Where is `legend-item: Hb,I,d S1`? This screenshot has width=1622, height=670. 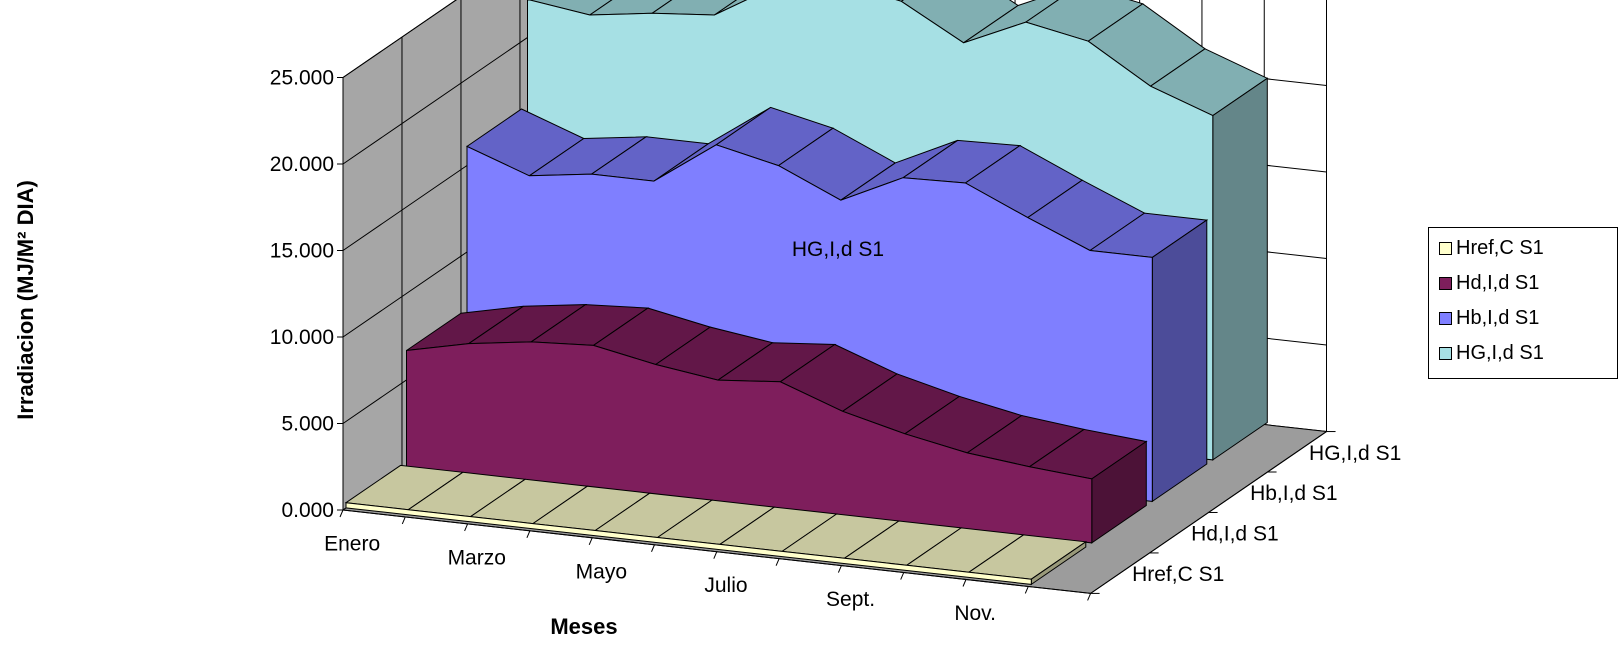
legend-item: Hb,I,d S1 is located at coordinates (1489, 318).